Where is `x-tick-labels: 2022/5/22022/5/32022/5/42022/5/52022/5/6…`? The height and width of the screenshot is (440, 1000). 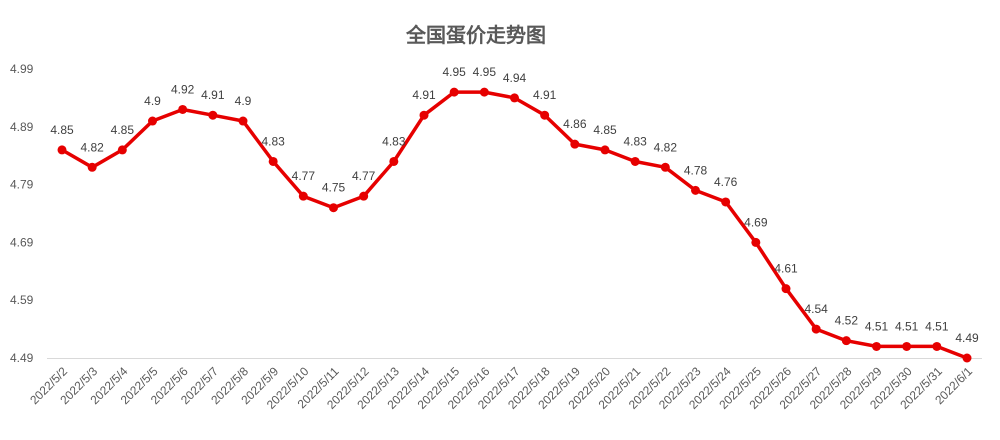 x-tick-labels: 2022/5/22022/5/32022/5/42022/5/52022/5/6… is located at coordinates (501, 388).